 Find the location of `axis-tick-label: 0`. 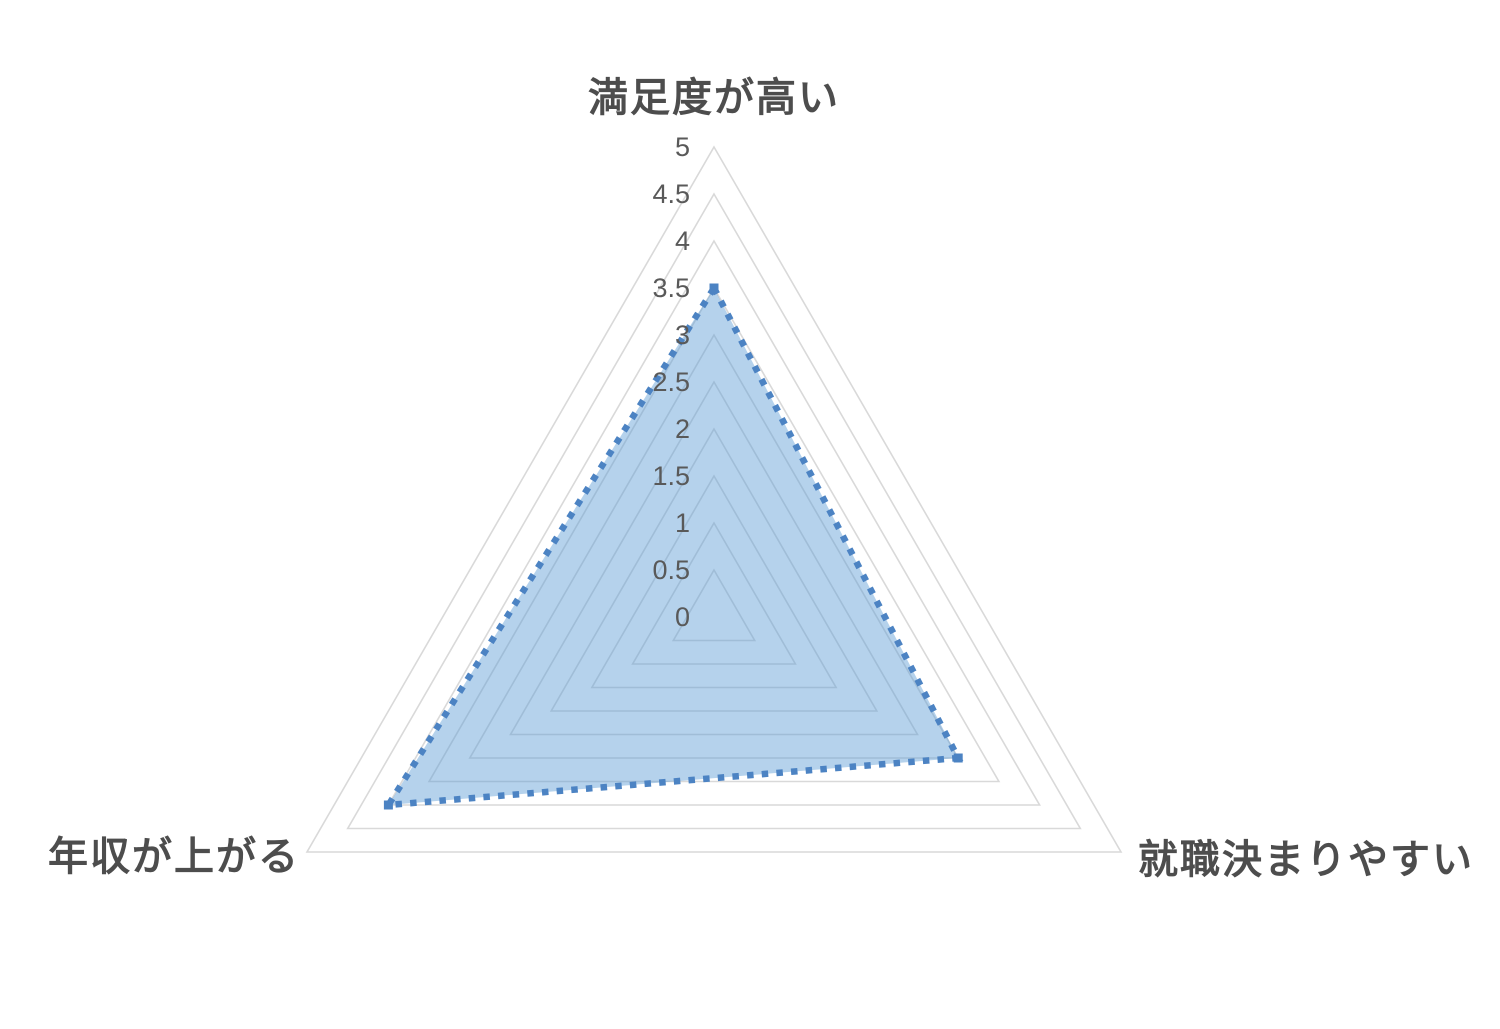

axis-tick-label: 0 is located at coordinates (682, 617).